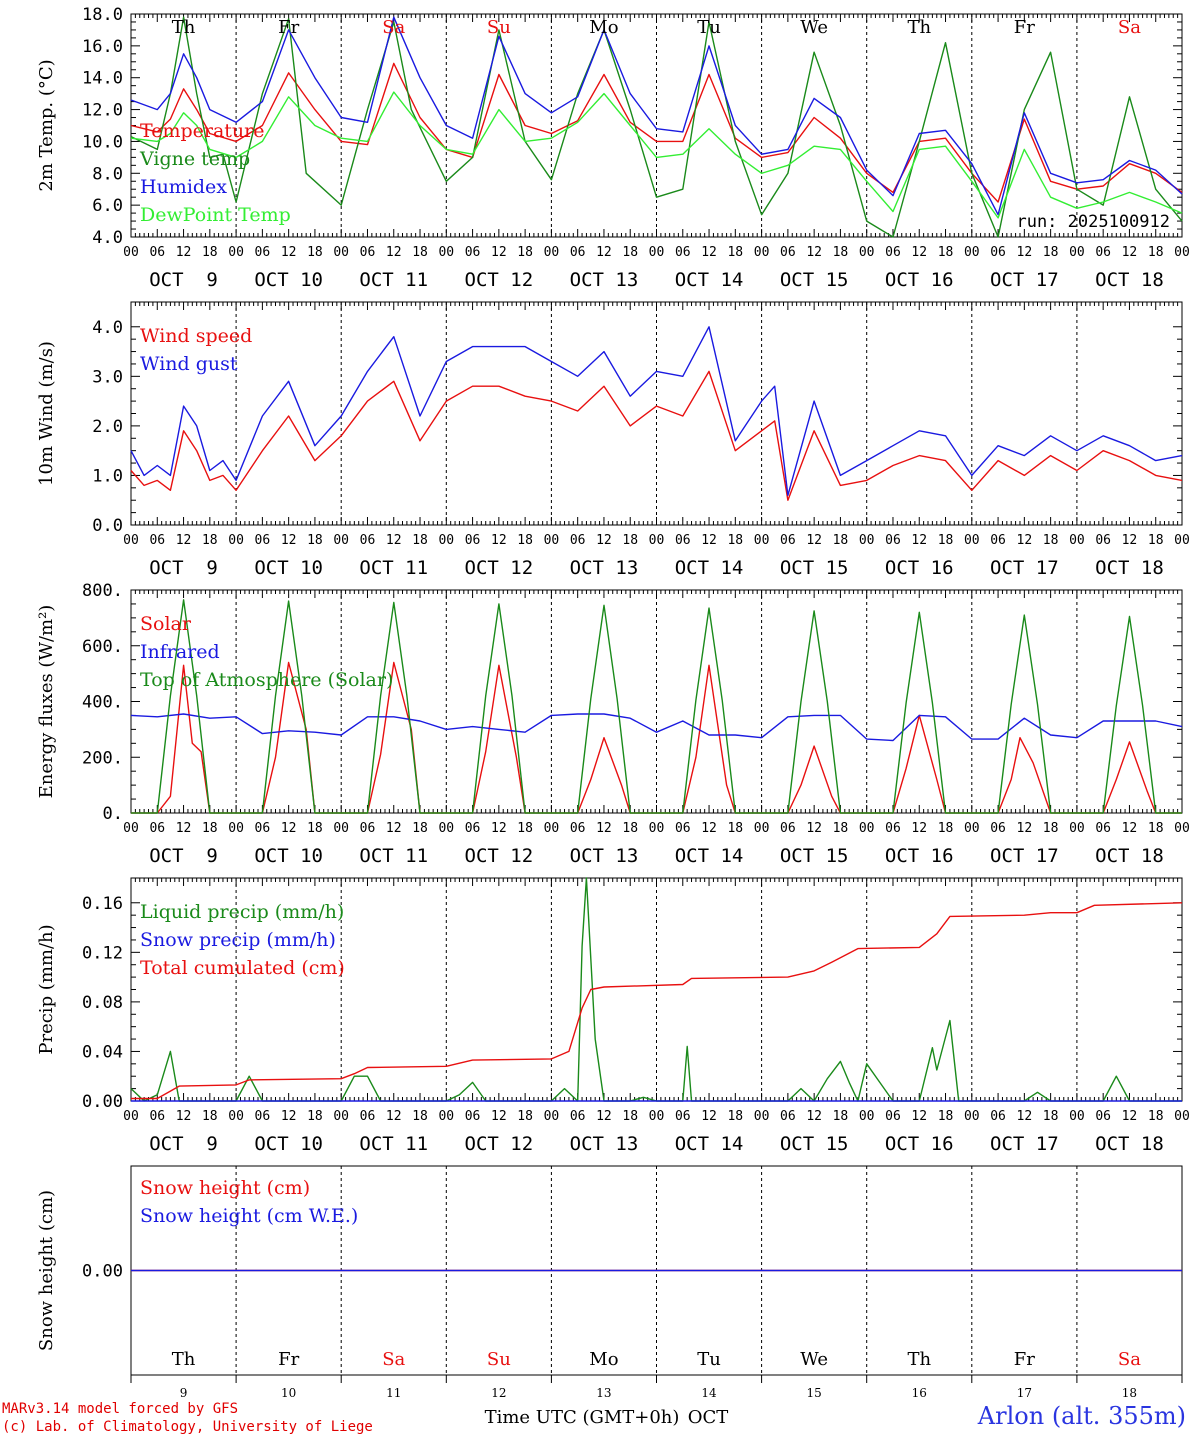  I want to click on date-label: OCT 16, so click(919, 280).